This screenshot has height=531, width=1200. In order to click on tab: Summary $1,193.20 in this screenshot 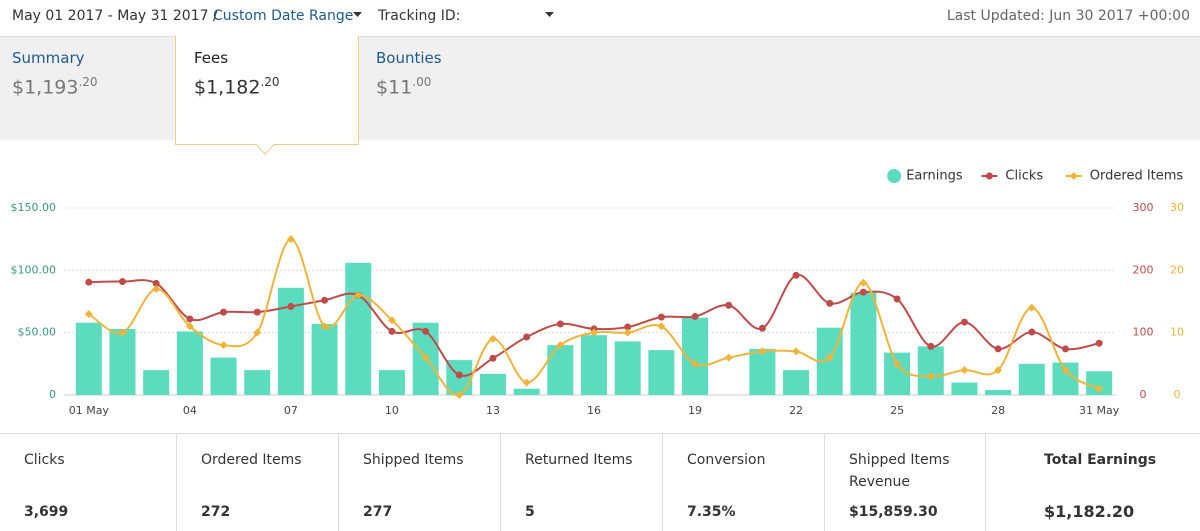, I will do `click(55, 73)`.